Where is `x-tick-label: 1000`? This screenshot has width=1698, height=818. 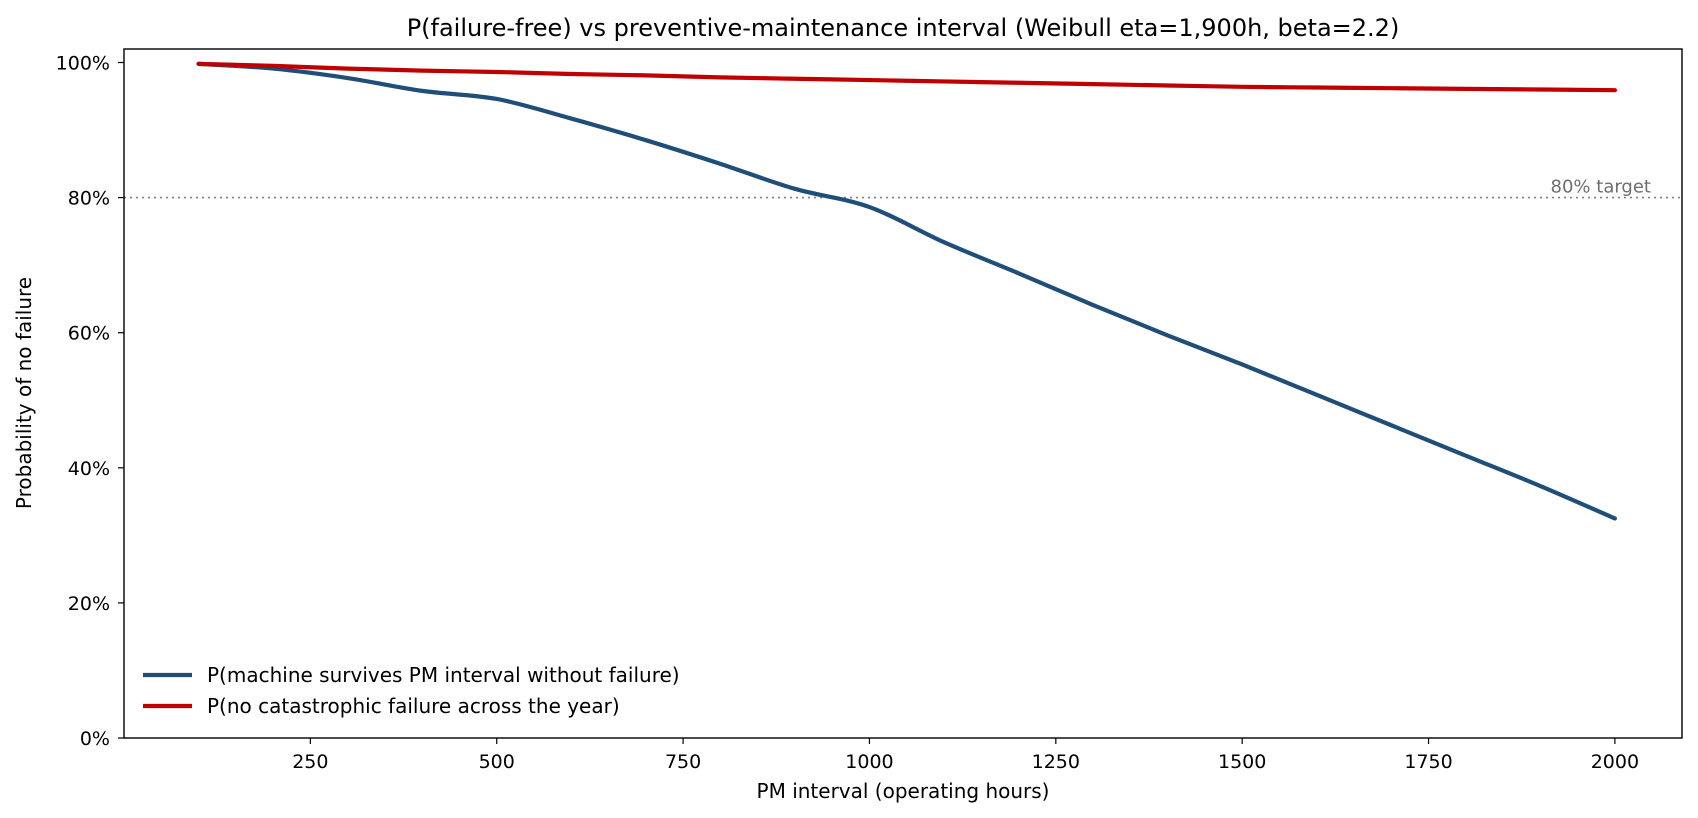
x-tick-label: 1000 is located at coordinates (869, 762).